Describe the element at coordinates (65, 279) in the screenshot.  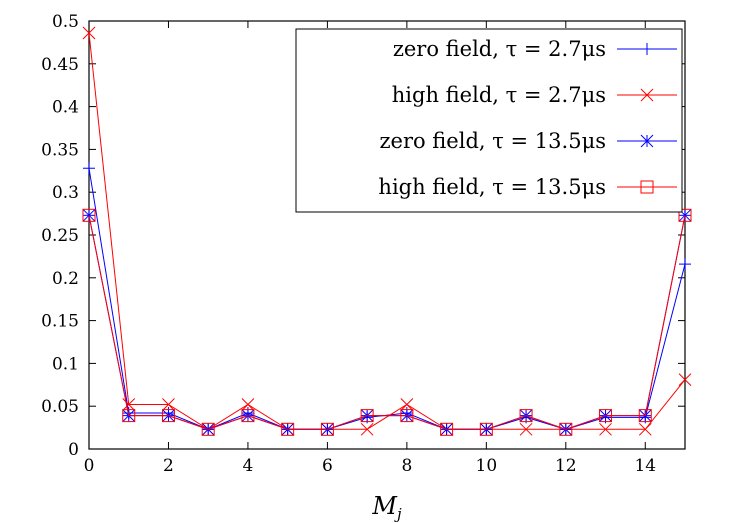
I see `y-tick-label: 0.2` at that location.